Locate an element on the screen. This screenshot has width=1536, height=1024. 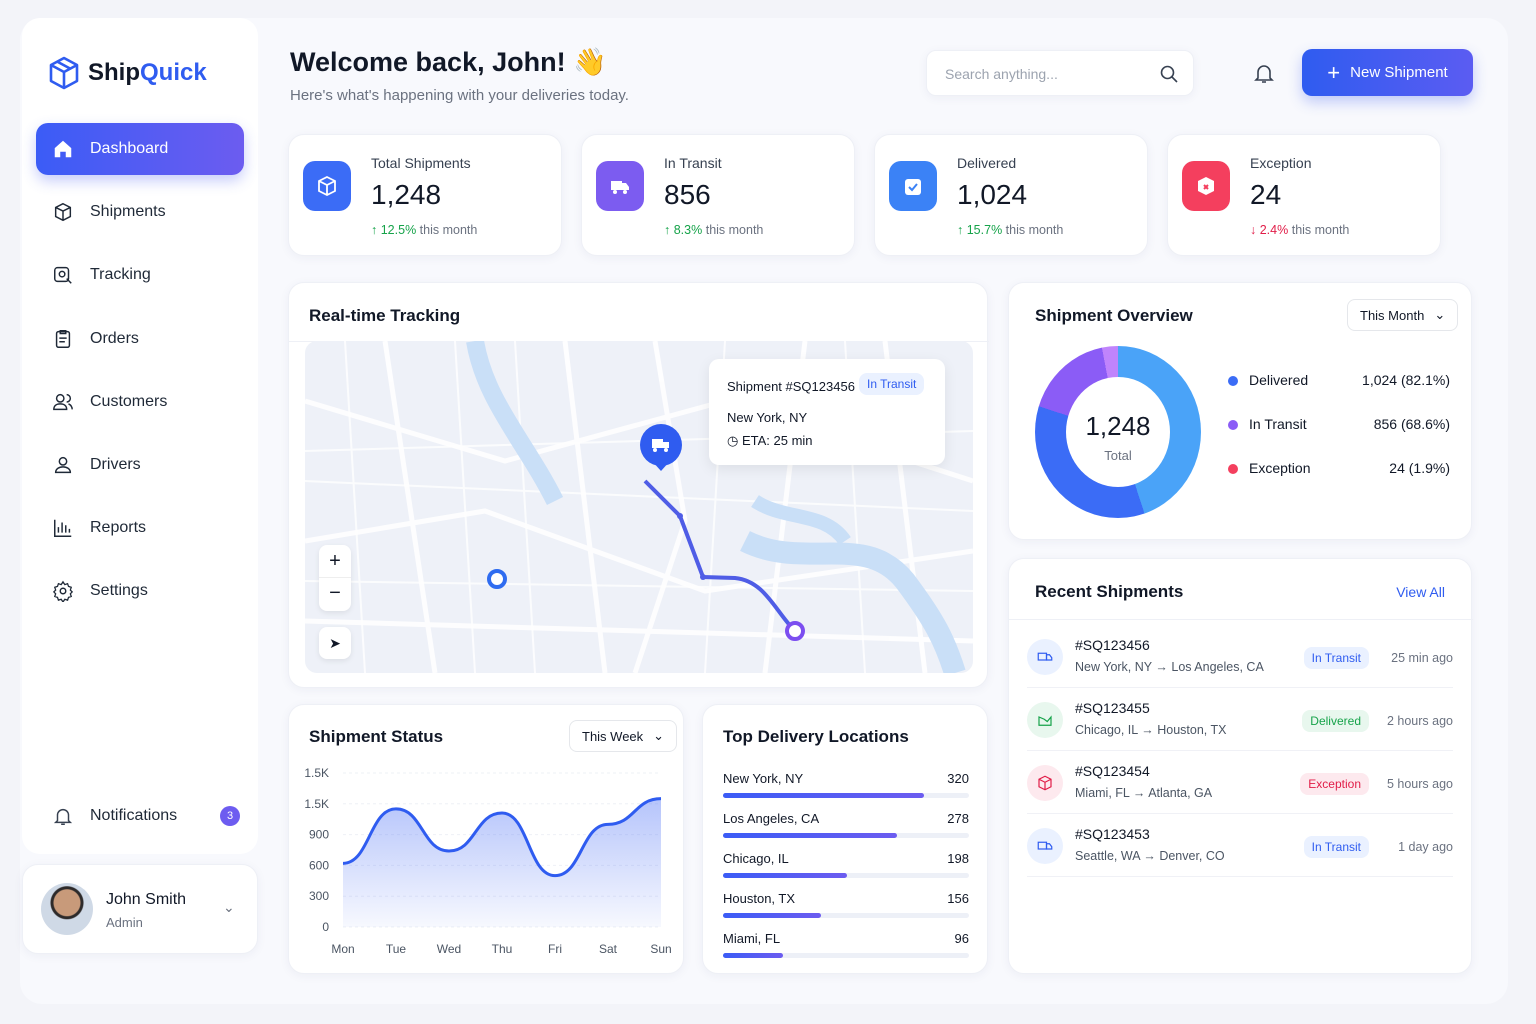
check-clipboard-icon is located at coordinates (913, 186).